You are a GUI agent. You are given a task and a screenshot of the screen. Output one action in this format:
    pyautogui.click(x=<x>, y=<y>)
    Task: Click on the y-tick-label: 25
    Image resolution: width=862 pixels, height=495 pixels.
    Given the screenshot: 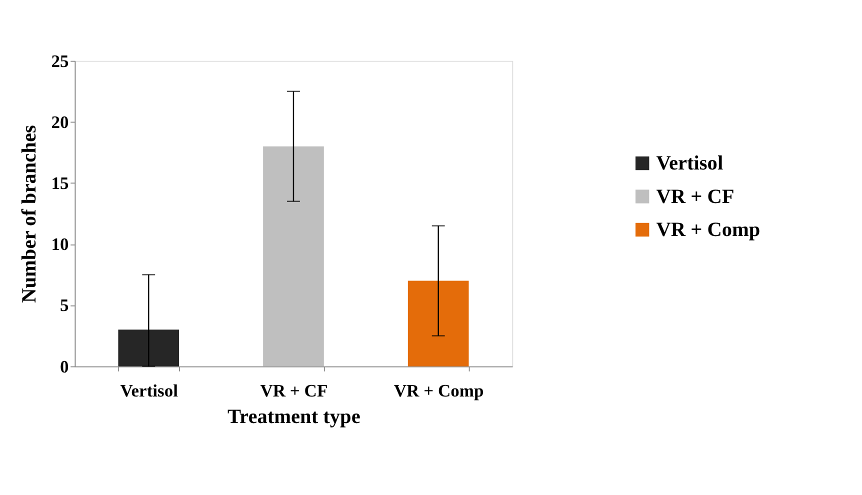 What is the action you would take?
    pyautogui.click(x=60, y=60)
    